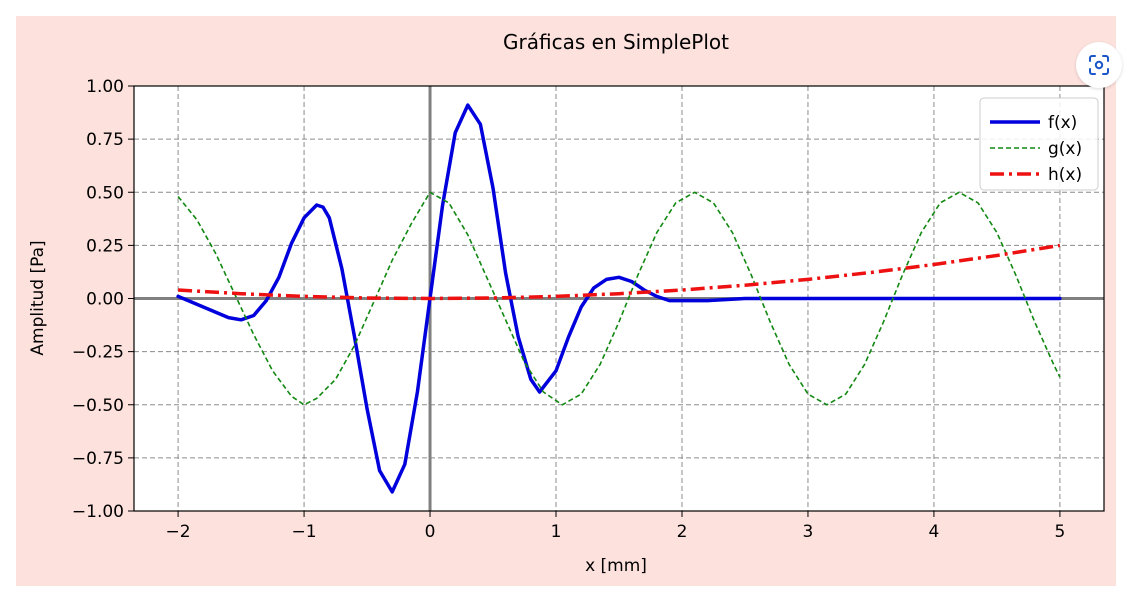 Image resolution: width=1132 pixels, height=608 pixels. I want to click on y-tick-label: 0.75, so click(105, 140).